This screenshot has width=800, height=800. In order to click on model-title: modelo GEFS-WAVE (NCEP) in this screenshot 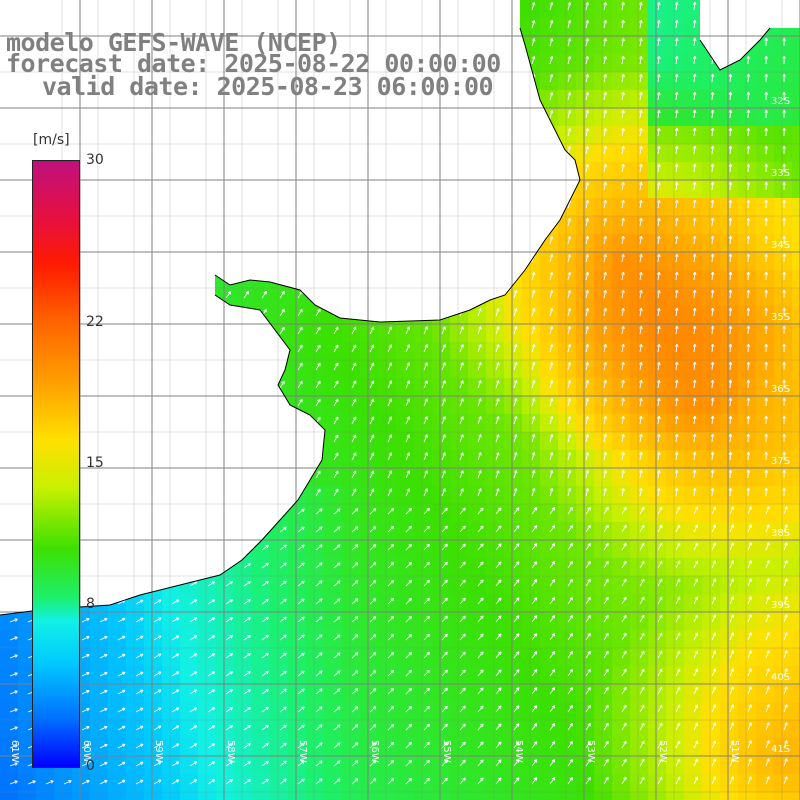, I will do `click(173, 42)`.